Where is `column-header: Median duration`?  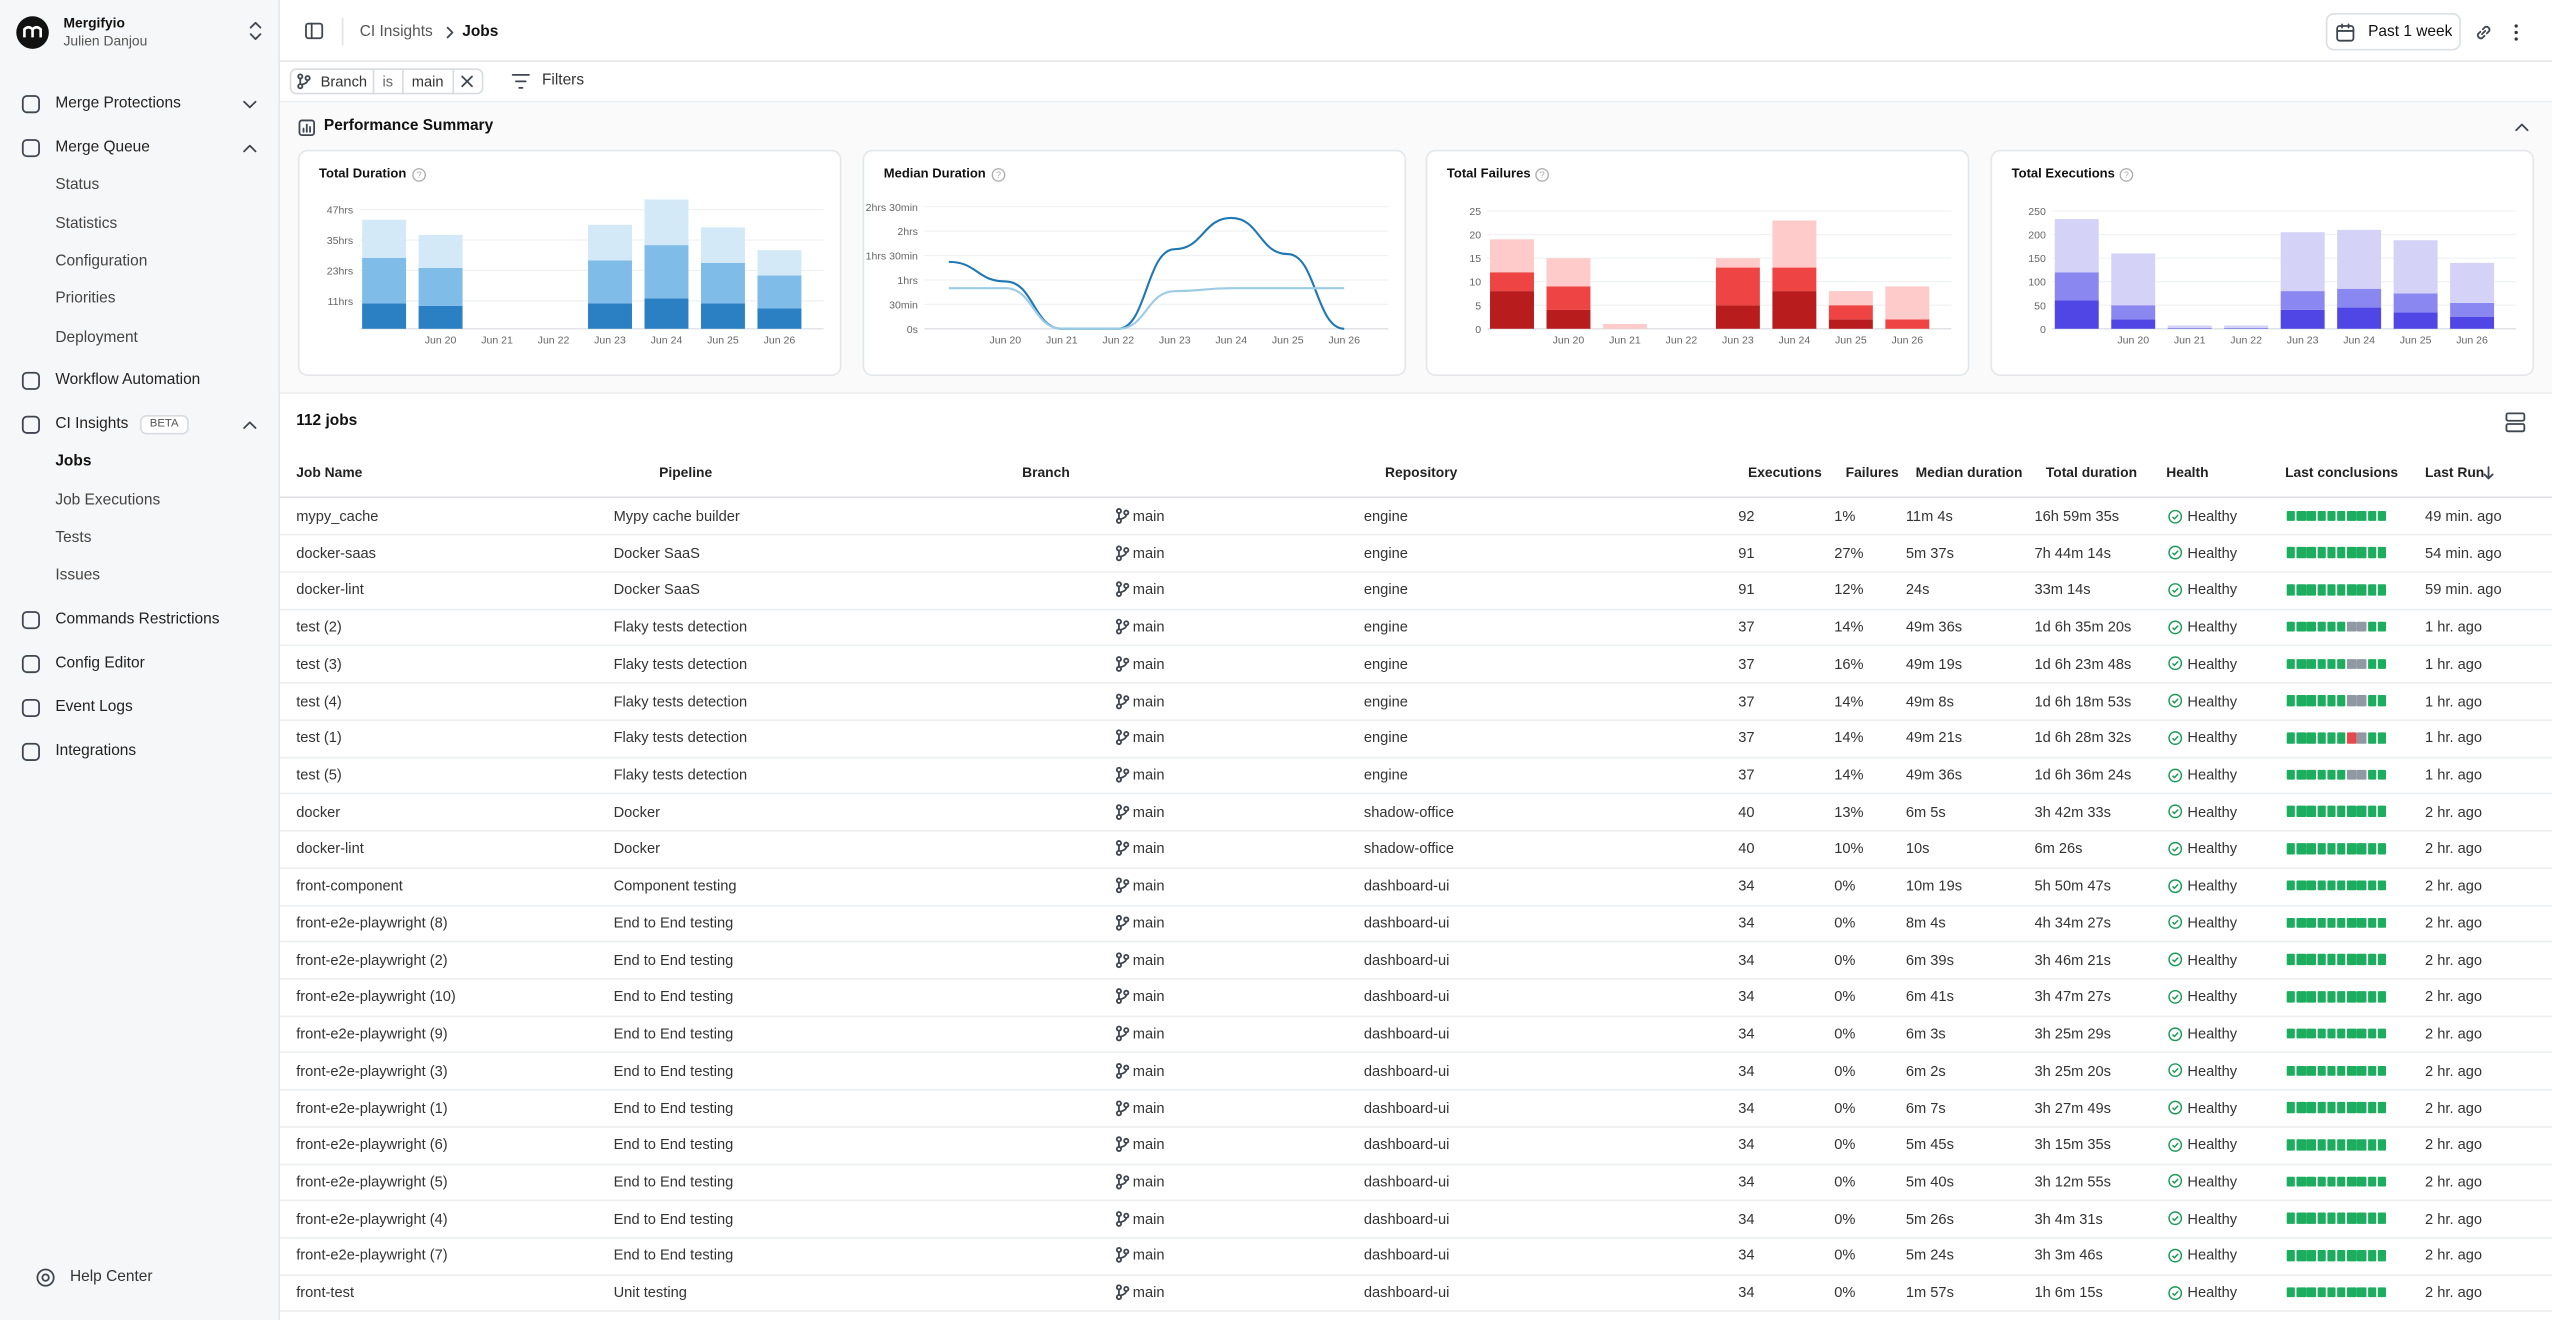
column-header: Median duration is located at coordinates (1969, 472).